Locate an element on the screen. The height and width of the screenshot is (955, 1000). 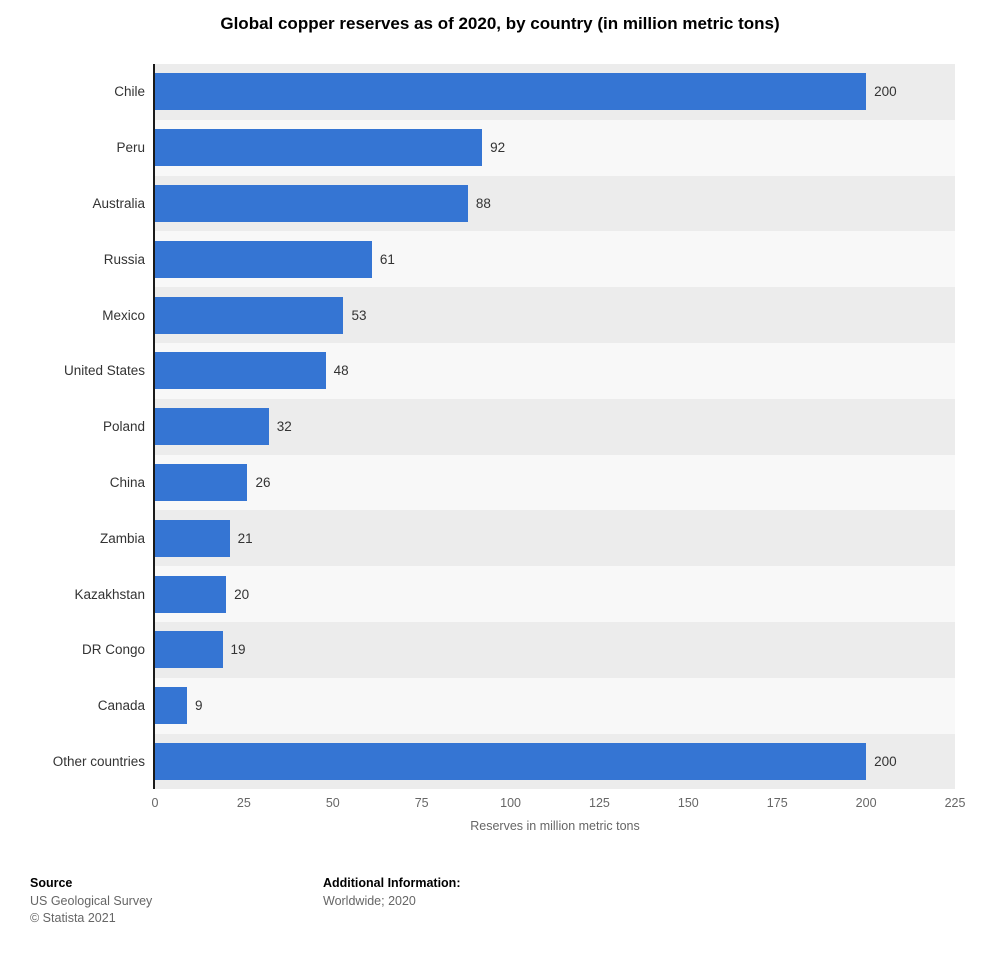
bar-track: 21 is located at coordinates (554, 538).